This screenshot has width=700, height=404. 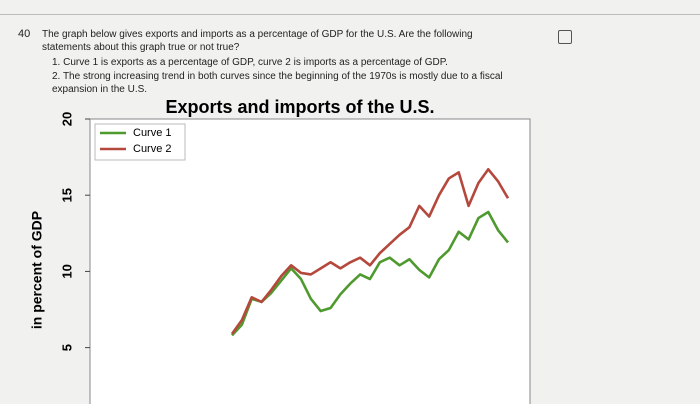 I want to click on top-rule, so click(x=350, y=14).